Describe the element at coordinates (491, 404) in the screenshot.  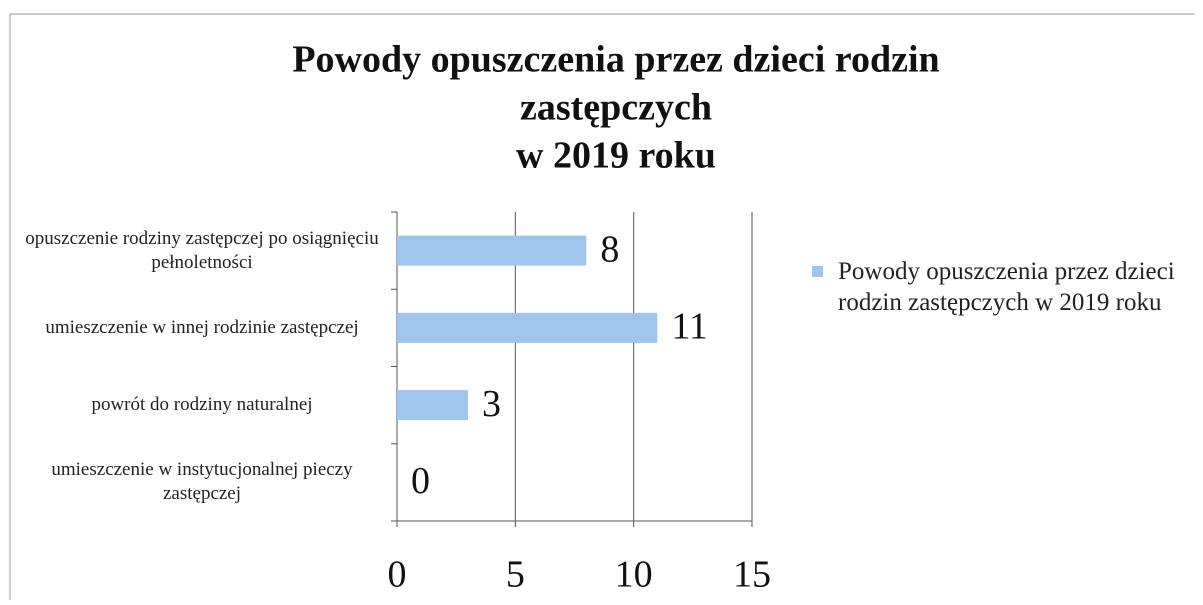
I see `data-label: 3` at that location.